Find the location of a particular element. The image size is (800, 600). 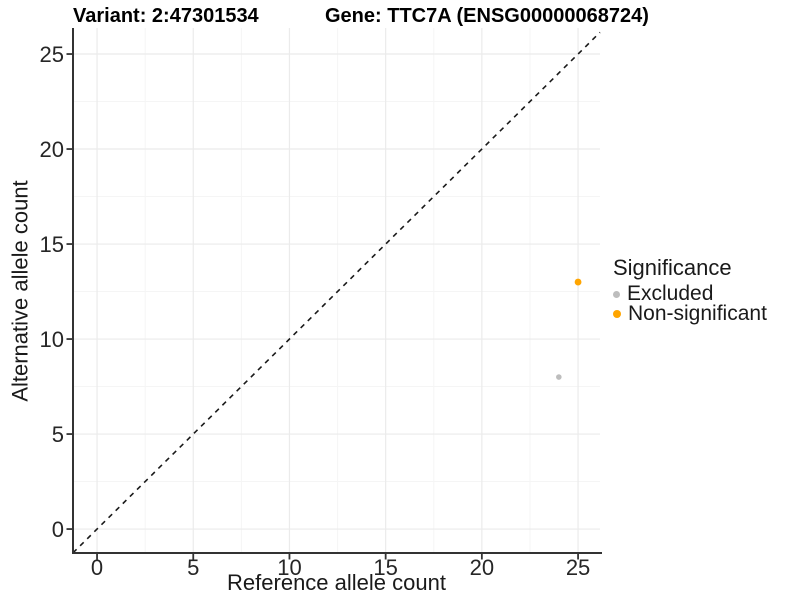

y-tick-label: 0 is located at coordinates (58, 529).